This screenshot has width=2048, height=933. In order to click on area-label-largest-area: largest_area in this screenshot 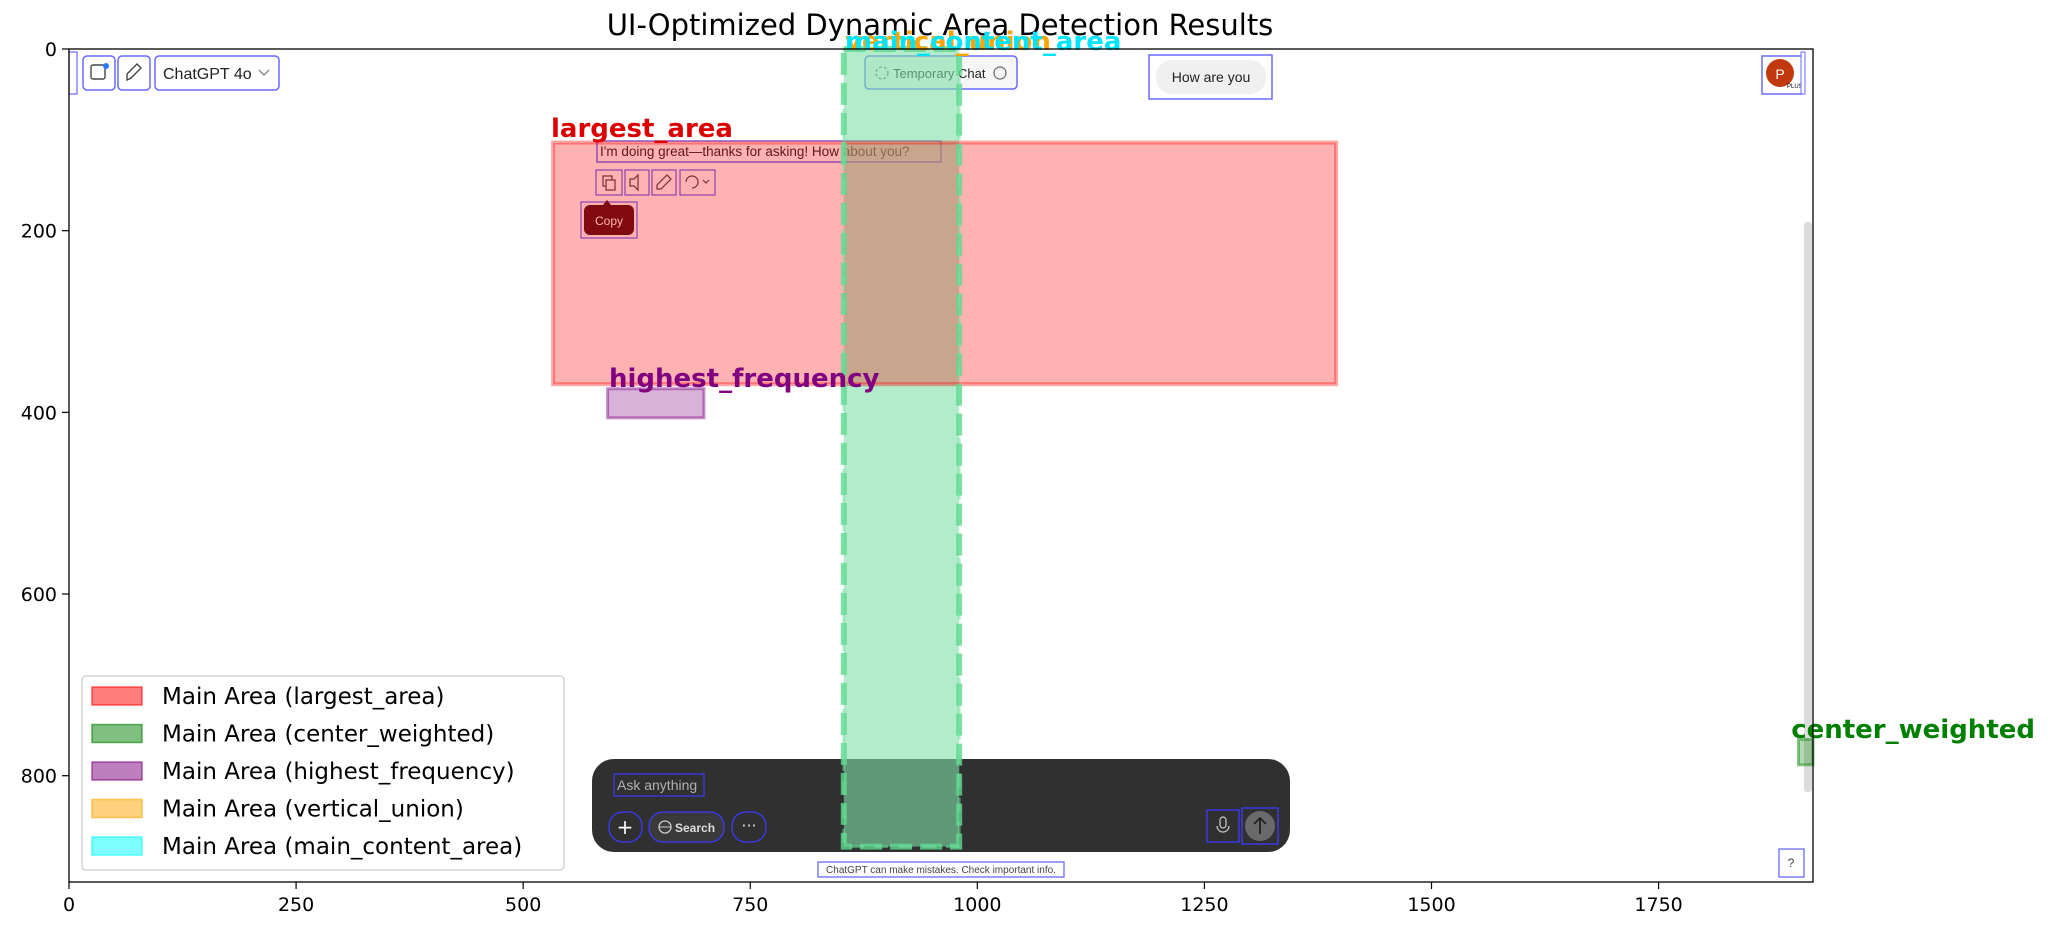, I will do `click(642, 129)`.